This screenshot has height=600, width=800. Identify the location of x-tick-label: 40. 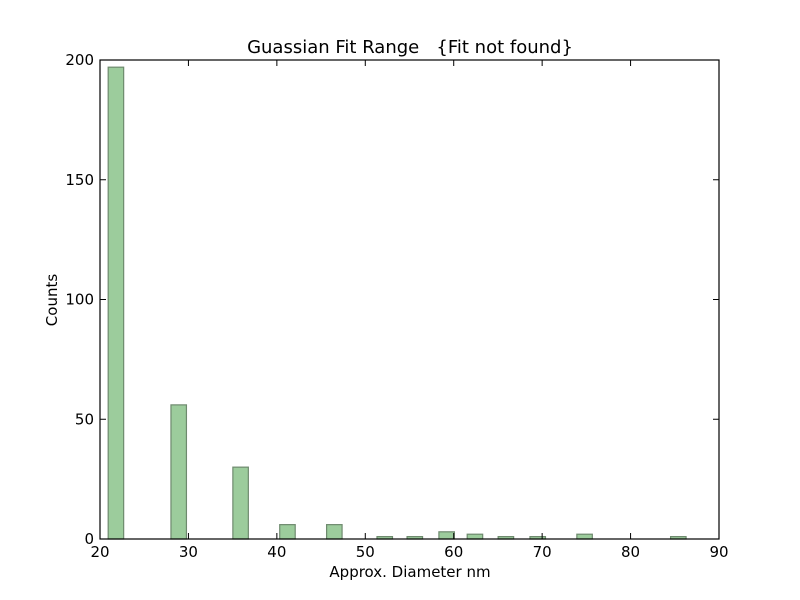
(276, 552).